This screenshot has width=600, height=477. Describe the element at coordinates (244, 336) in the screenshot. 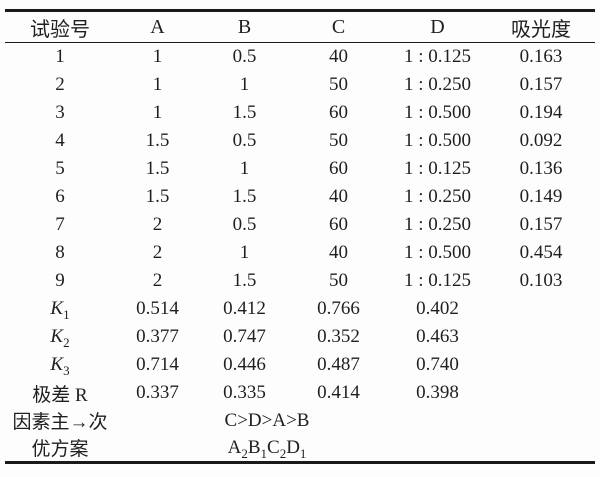

I see `cell: 0.747` at that location.